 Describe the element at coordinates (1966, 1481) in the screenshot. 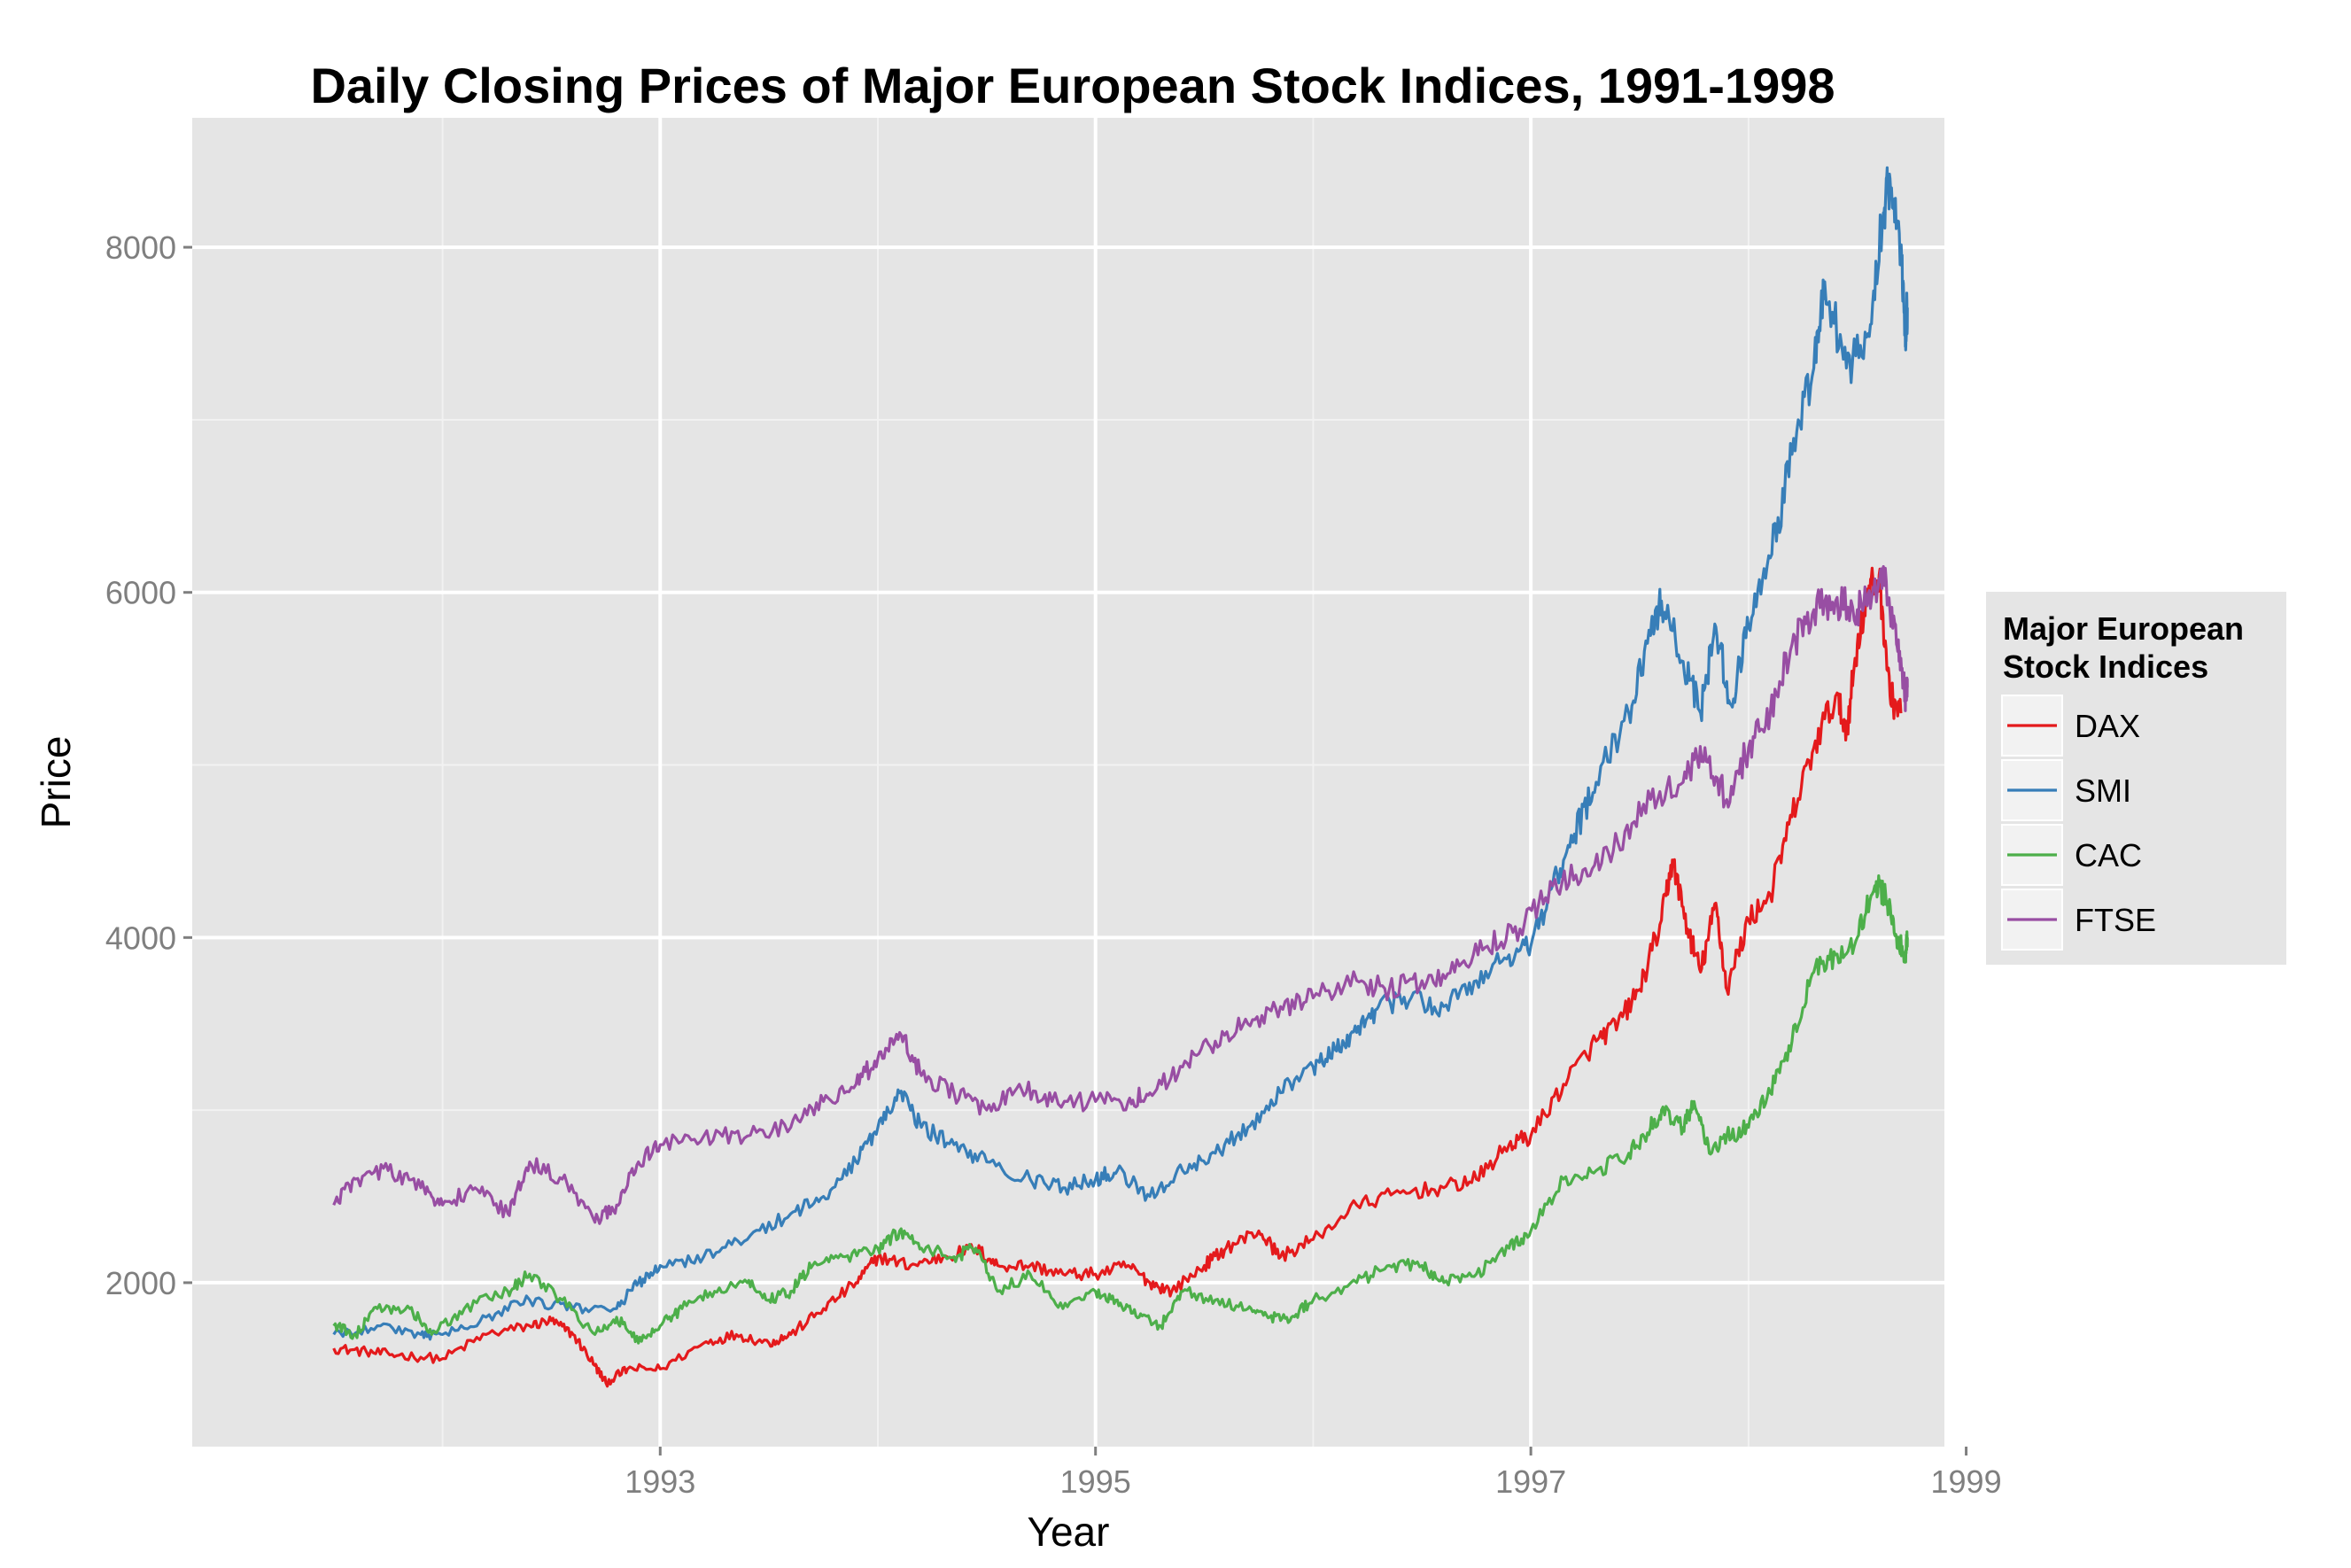

I see `x-tick-label: 1999` at that location.